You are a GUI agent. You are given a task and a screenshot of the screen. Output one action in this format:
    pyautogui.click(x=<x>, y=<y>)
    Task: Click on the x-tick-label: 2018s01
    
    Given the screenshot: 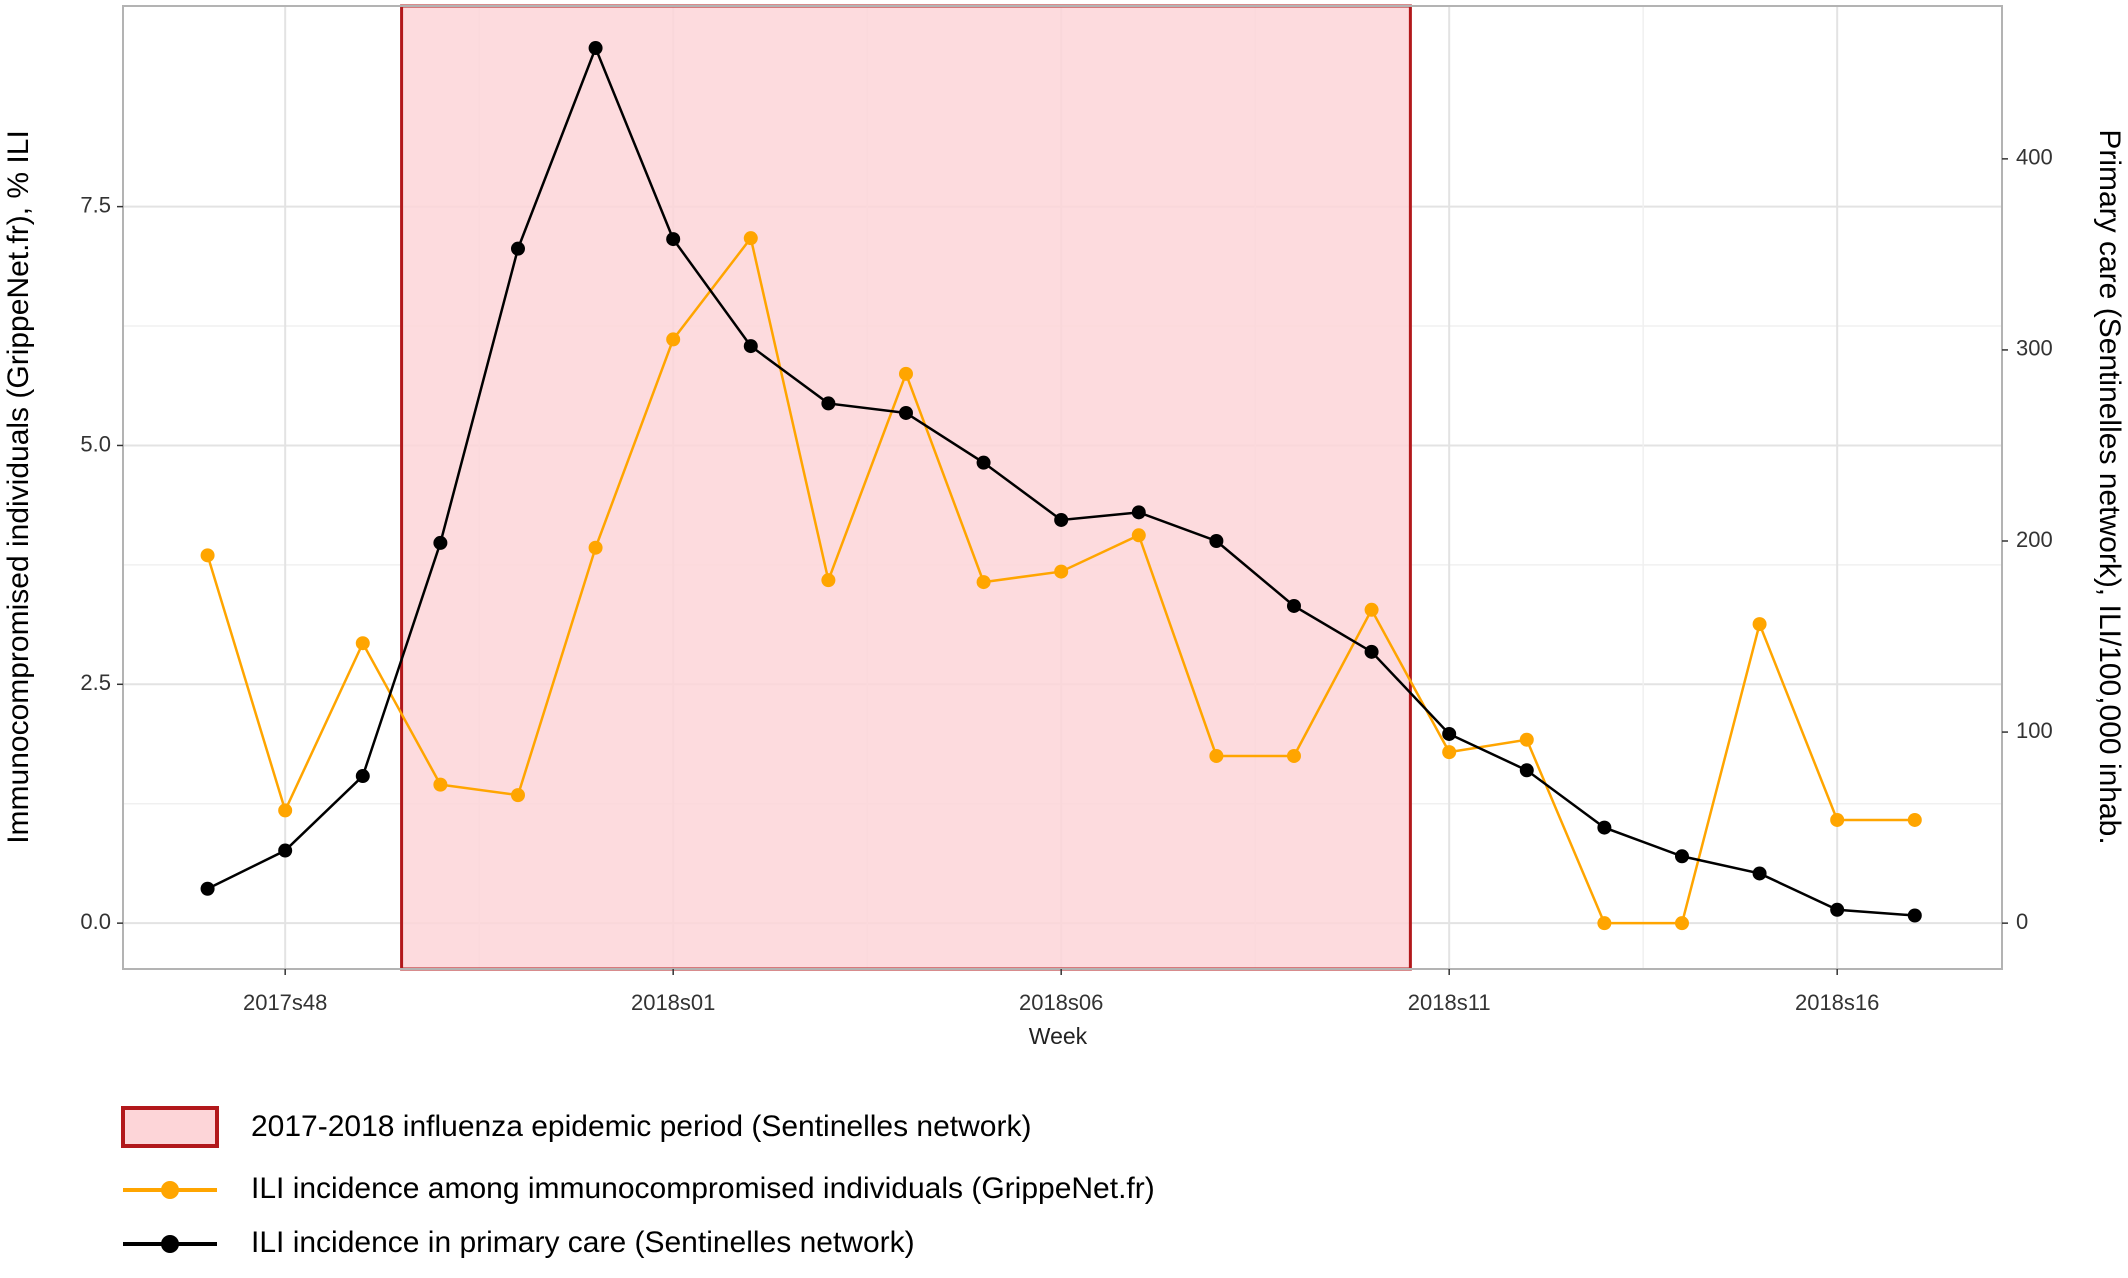 What is the action you would take?
    pyautogui.click(x=673, y=1002)
    